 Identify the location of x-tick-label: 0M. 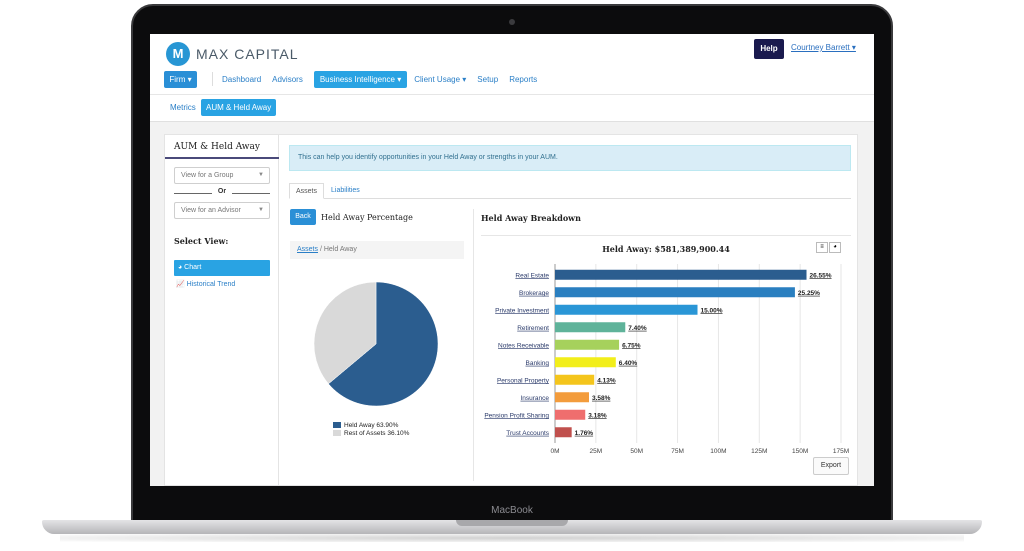
(554, 451).